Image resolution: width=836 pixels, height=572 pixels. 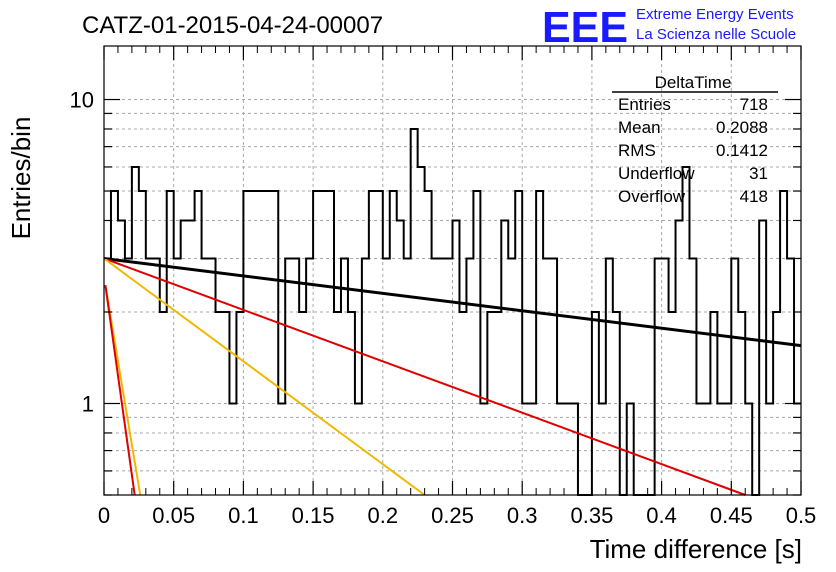 I want to click on stats-row-value: 0.2088, so click(x=742, y=127).